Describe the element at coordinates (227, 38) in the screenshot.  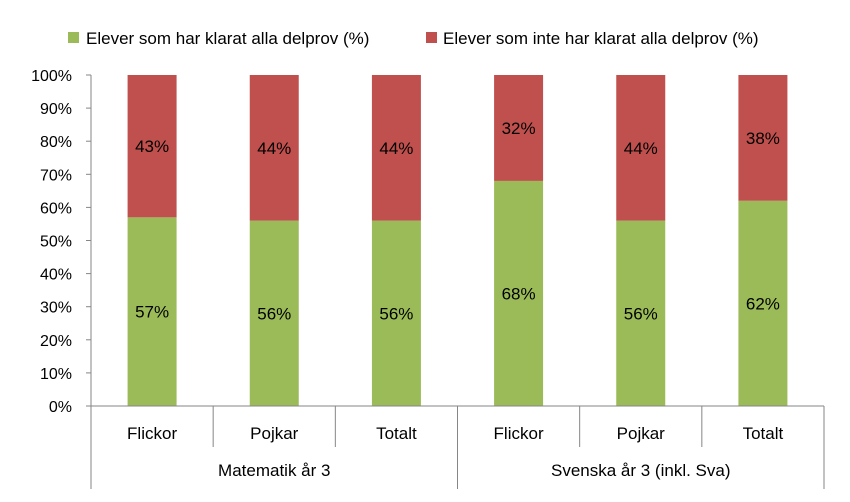
I see `legend-label-passed: Elever som har klarat alla delprov (%)` at that location.